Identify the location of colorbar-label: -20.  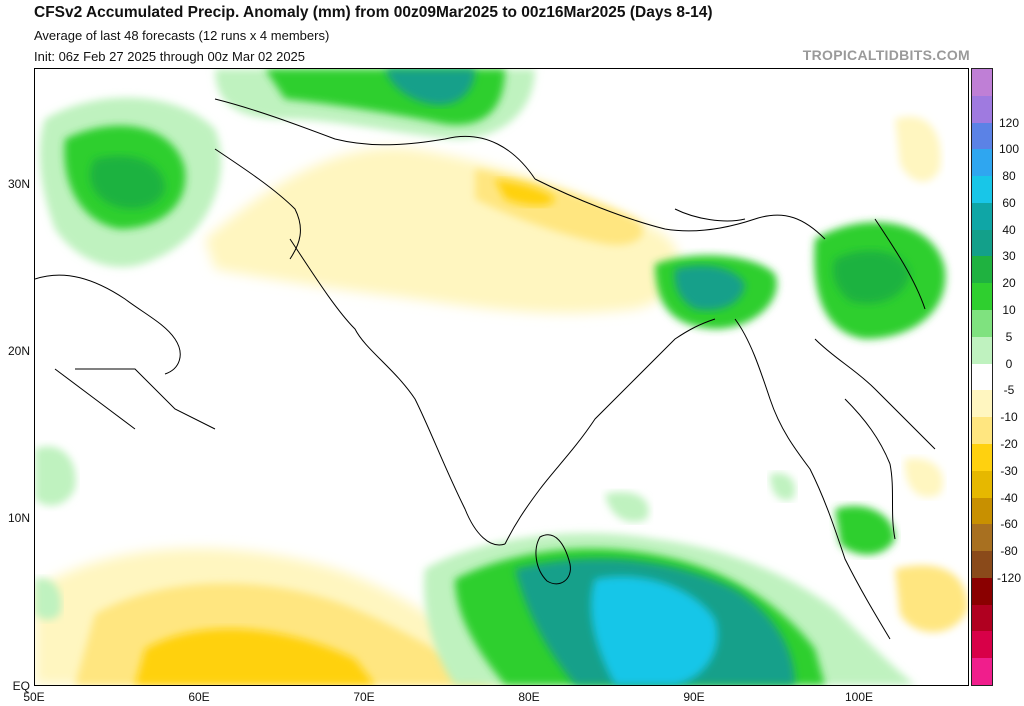
(1009, 443).